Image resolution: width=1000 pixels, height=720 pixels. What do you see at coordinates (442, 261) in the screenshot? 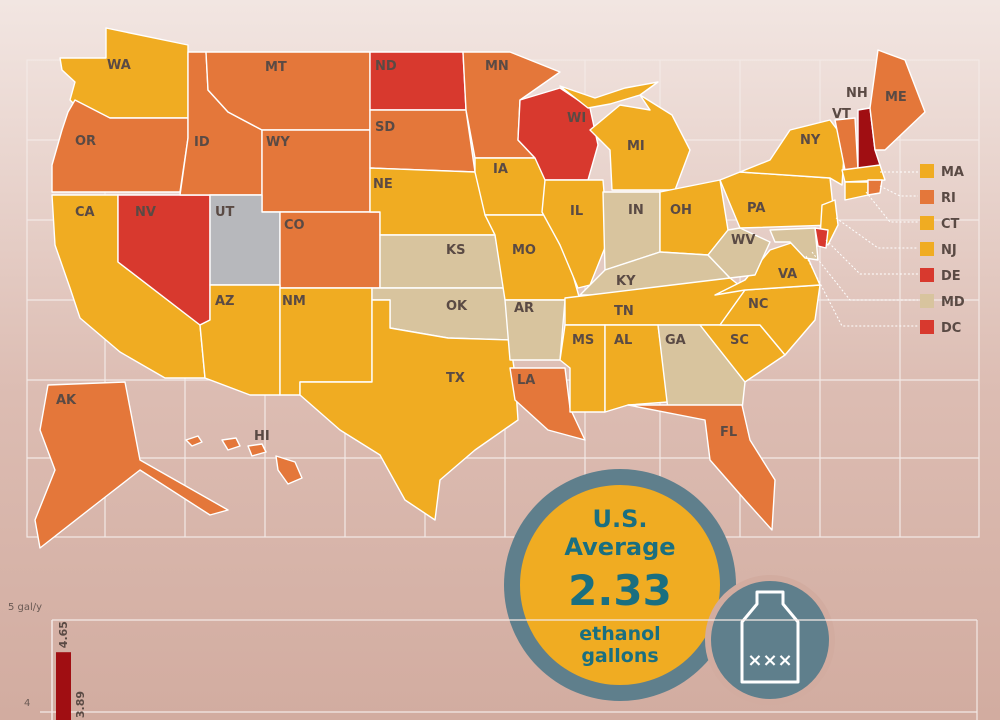
I see `state-KS` at bounding box center [442, 261].